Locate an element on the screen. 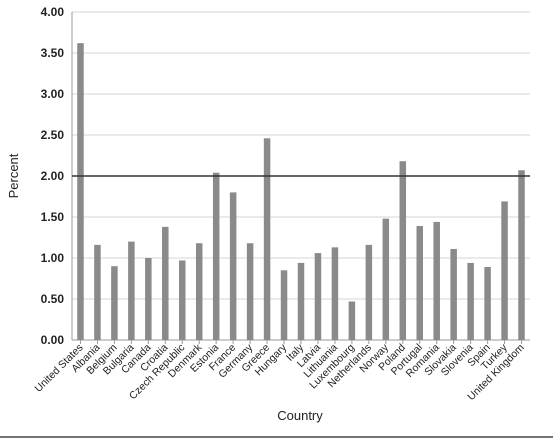 This screenshot has width=553, height=448. y-tick-label: 3.00 is located at coordinates (53, 94).